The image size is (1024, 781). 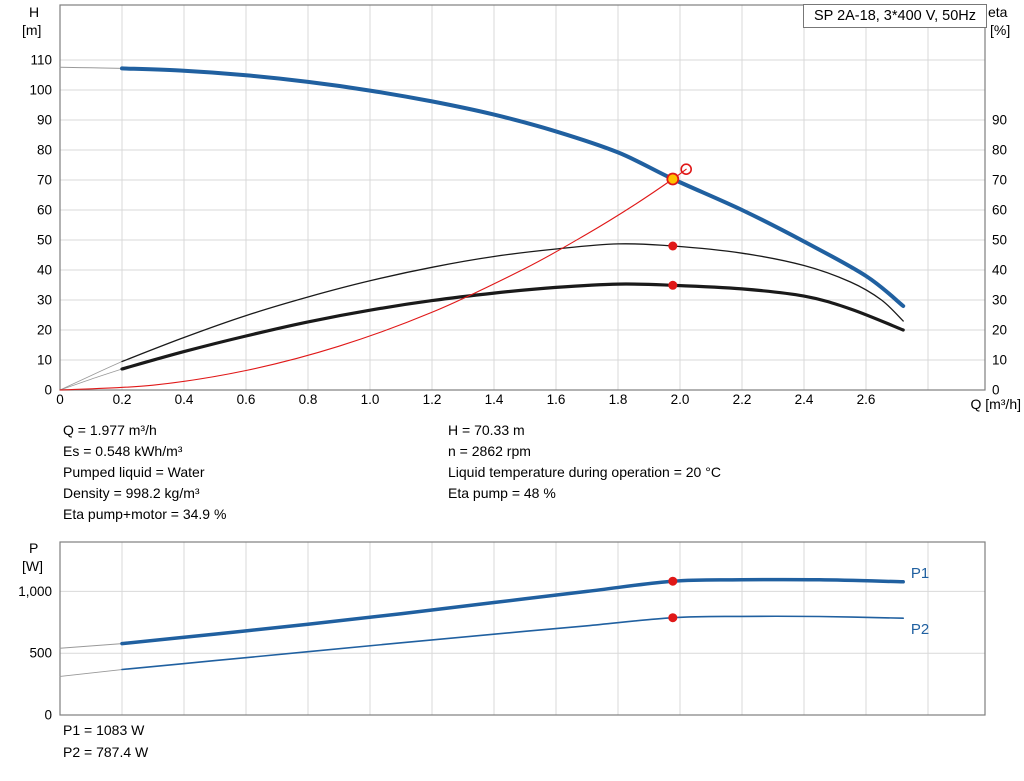 I want to click on eta-axis-label: eta, so click(x=998, y=12).